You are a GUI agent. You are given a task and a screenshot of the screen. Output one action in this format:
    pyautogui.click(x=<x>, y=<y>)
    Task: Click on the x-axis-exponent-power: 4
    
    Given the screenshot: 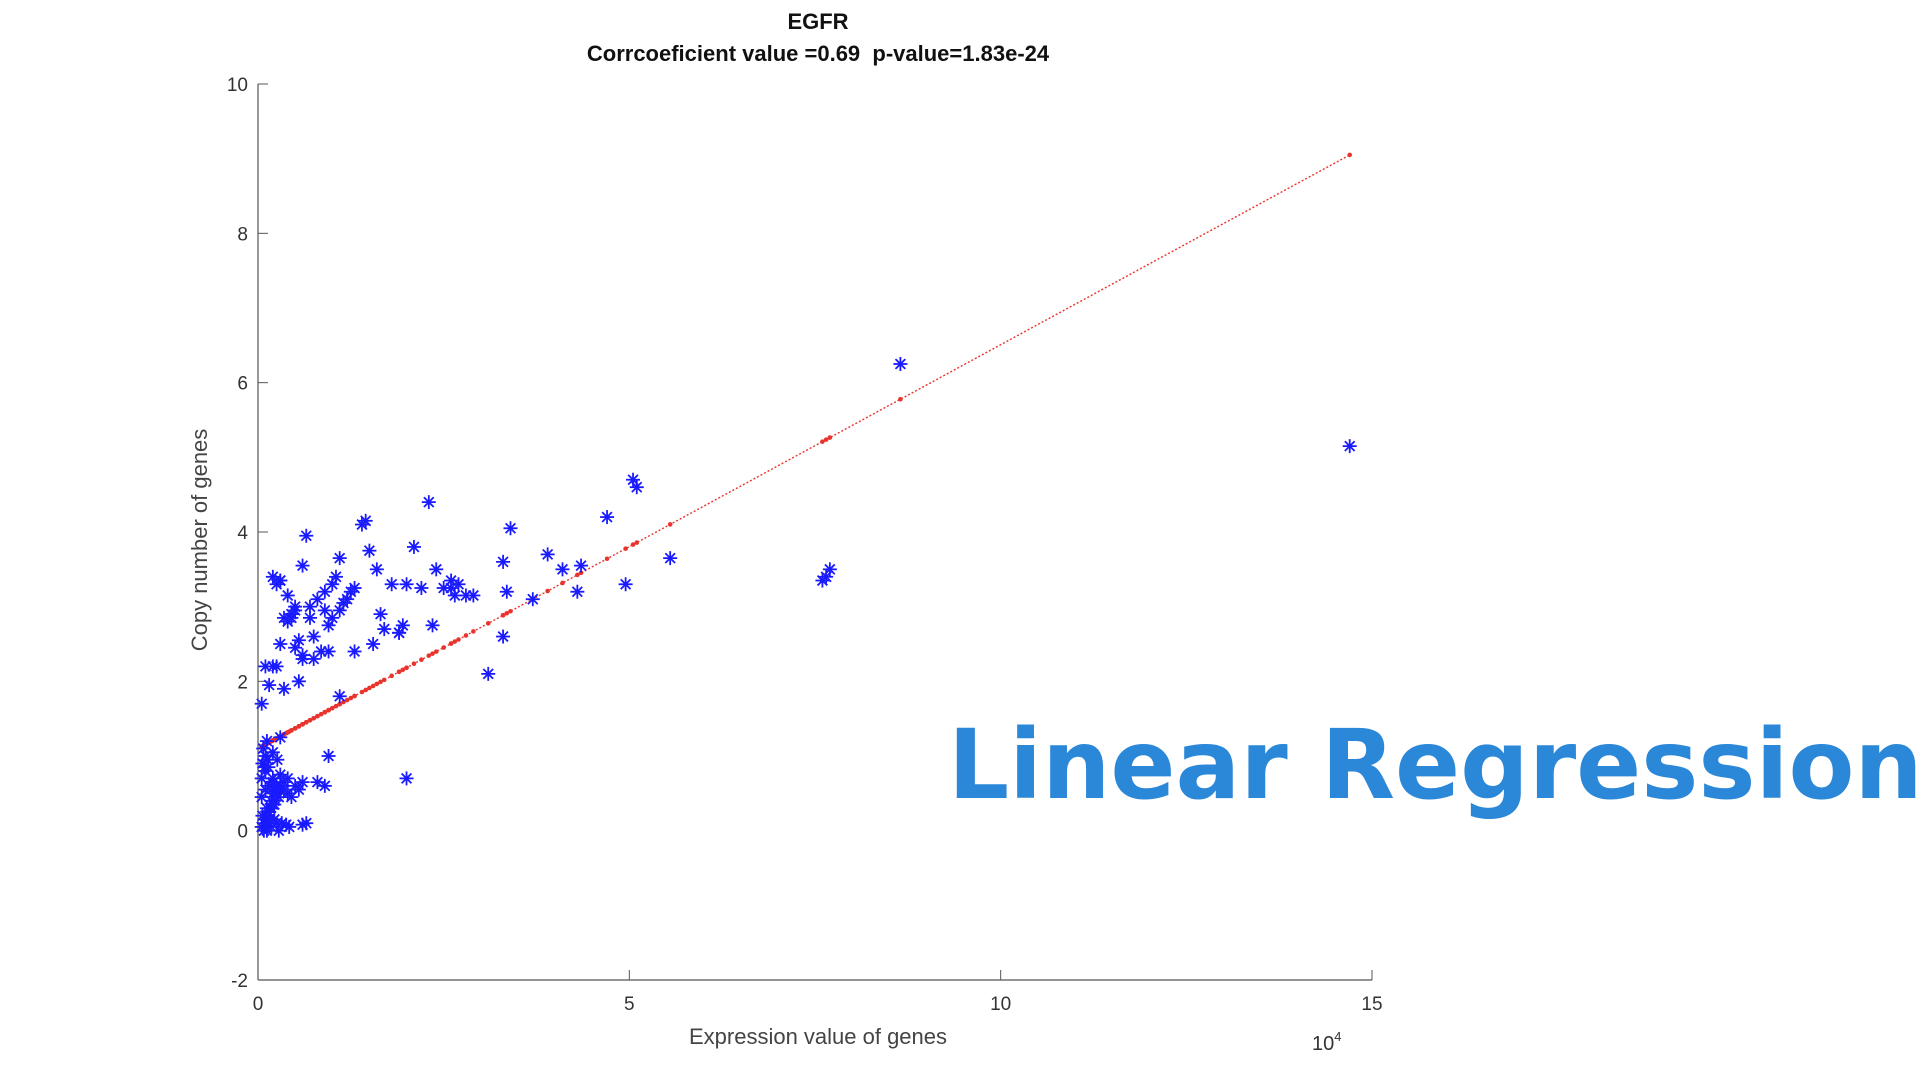 What is the action you would take?
    pyautogui.click(x=1337, y=1036)
    